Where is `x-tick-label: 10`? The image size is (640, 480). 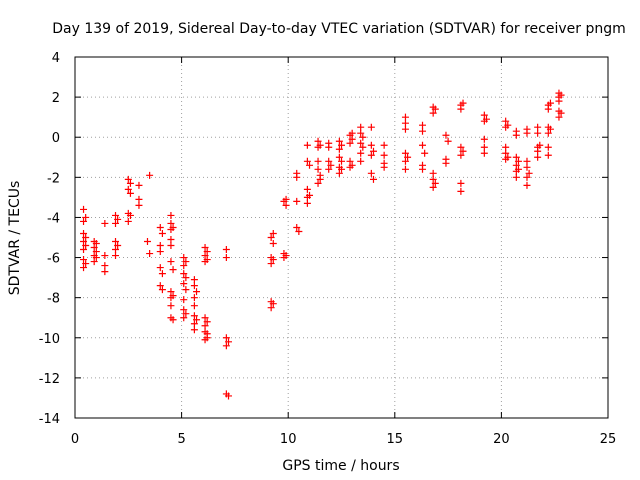 x-tick-label: 10 is located at coordinates (288, 439).